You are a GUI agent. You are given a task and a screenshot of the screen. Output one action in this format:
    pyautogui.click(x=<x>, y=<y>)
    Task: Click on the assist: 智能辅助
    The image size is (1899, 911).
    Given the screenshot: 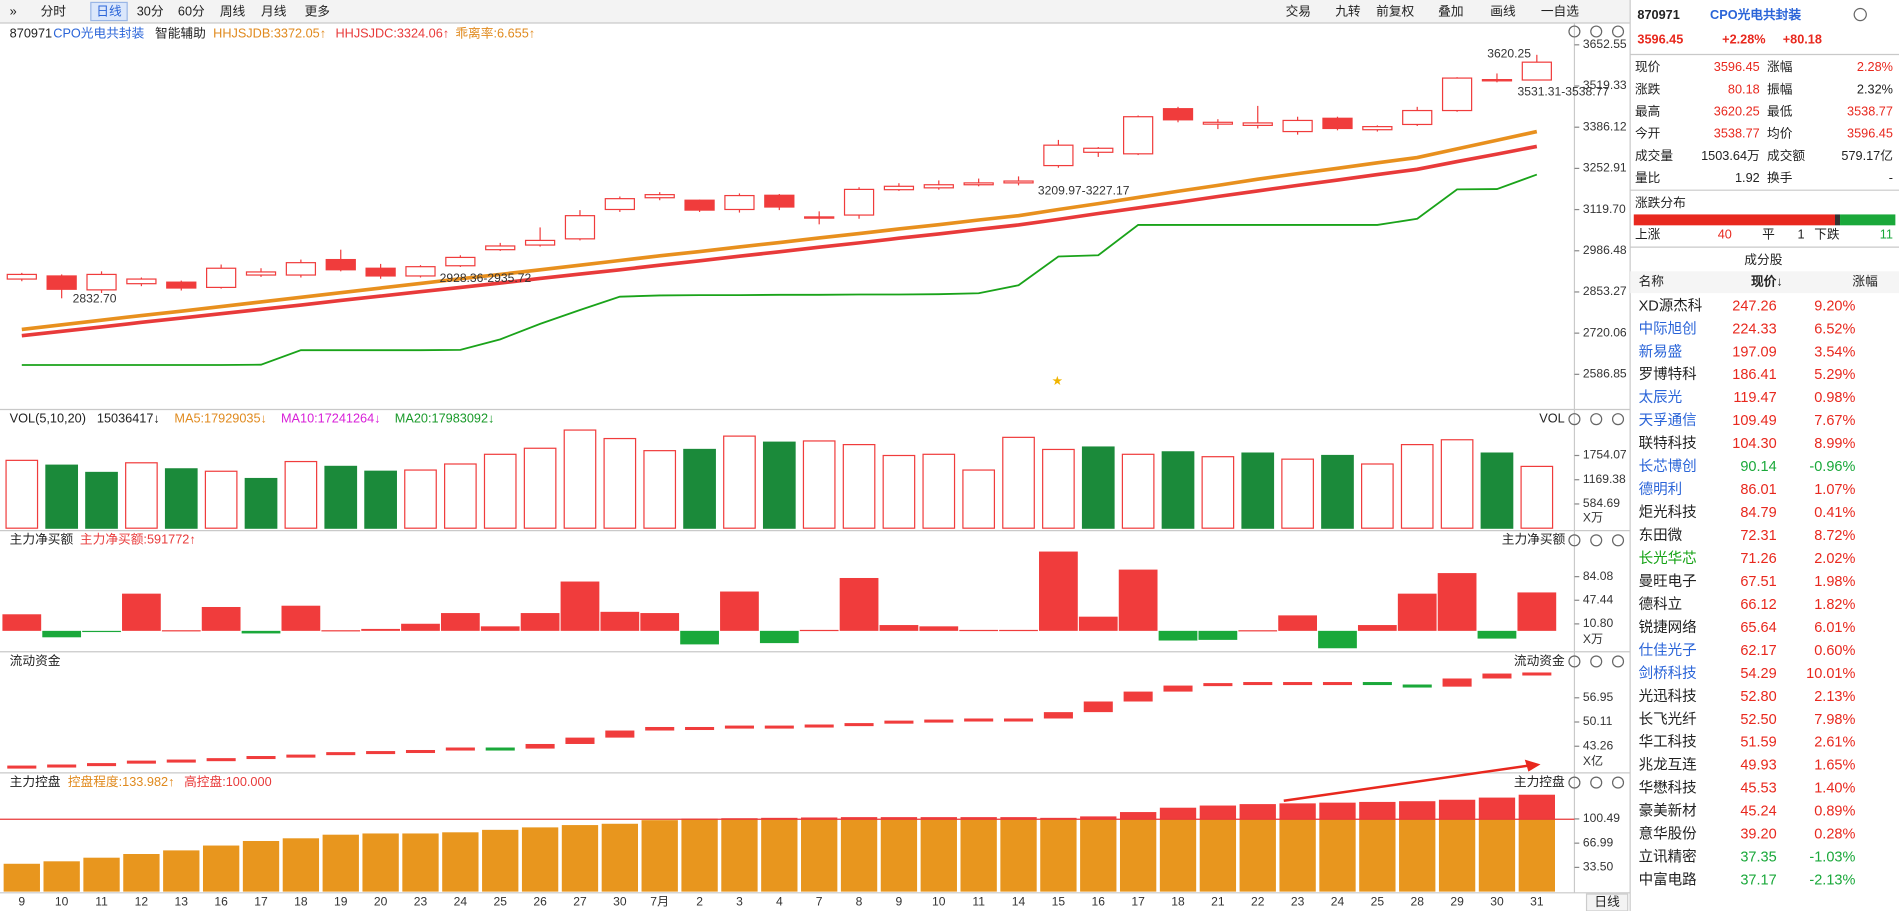 What is the action you would take?
    pyautogui.click(x=180, y=32)
    